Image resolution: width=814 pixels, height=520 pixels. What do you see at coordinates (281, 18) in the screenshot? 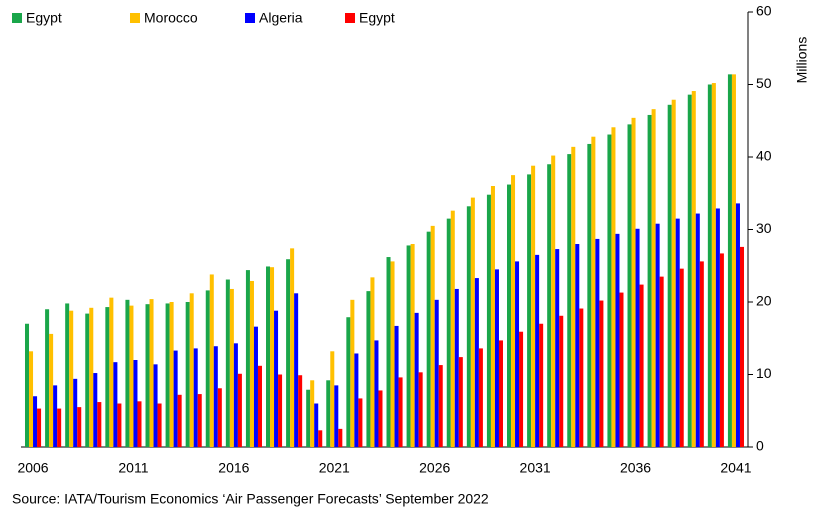
I see `legend-label: Algeria` at bounding box center [281, 18].